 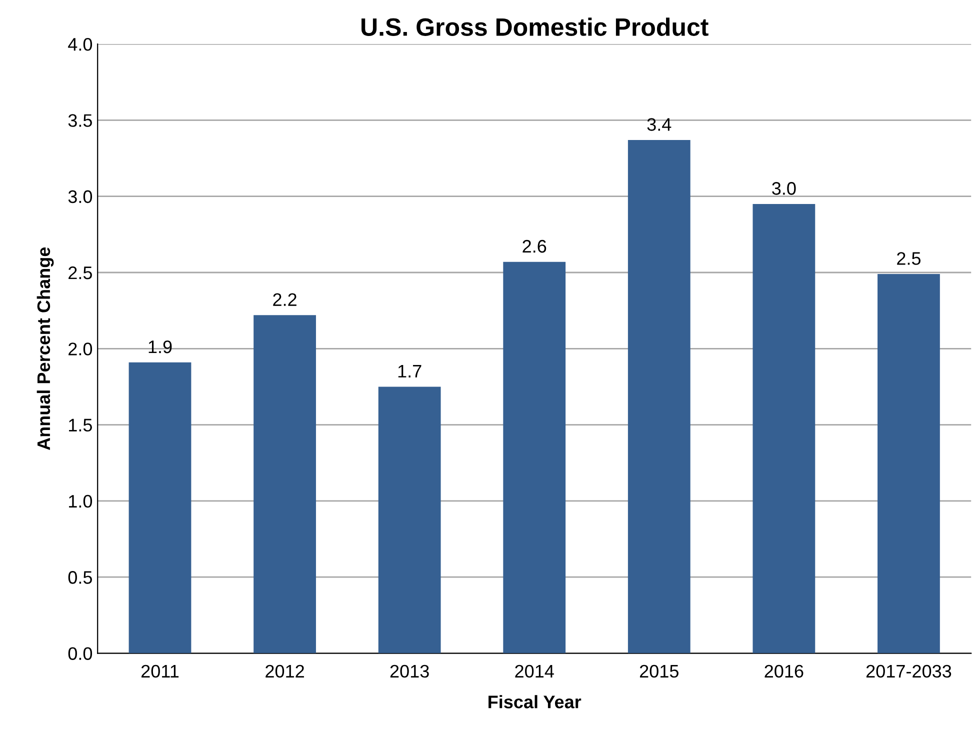 I want to click on y-tick-label: 3.0, so click(x=80, y=197).